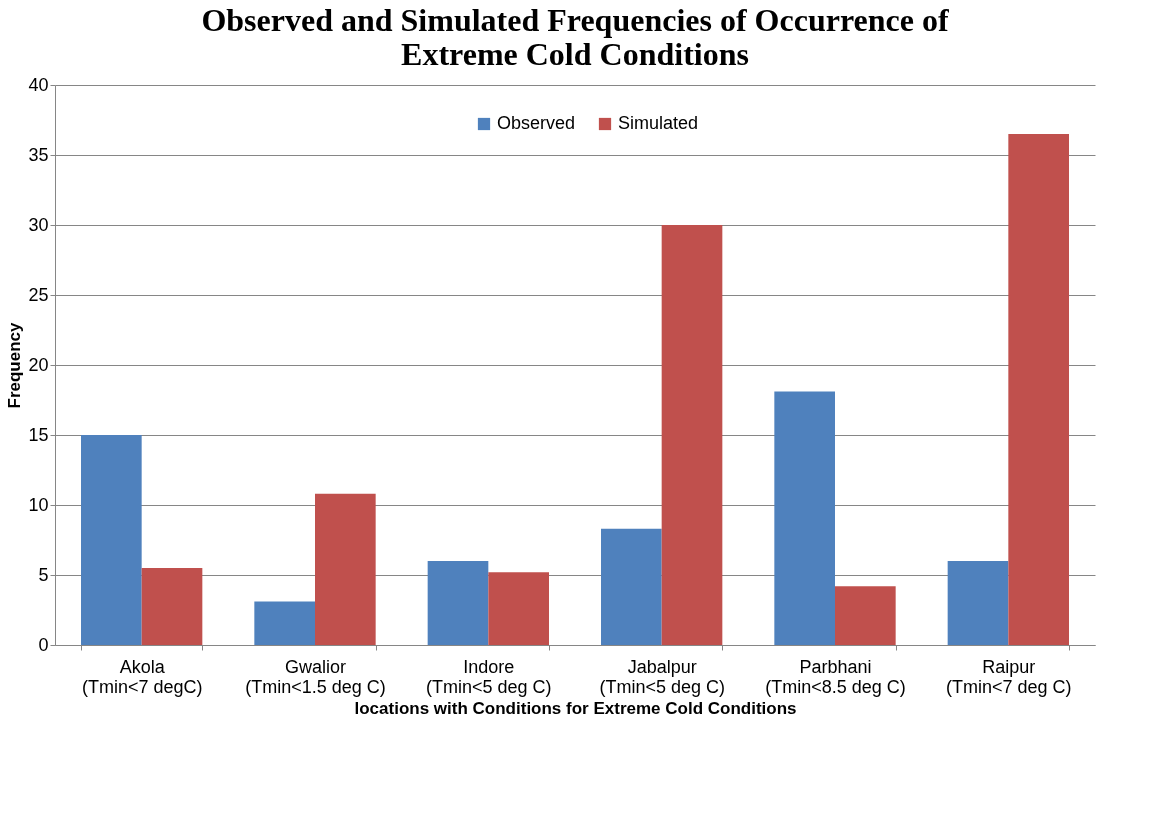 This screenshot has height=822, width=1170. What do you see at coordinates (43, 644) in the screenshot?
I see `y-tick-label: 0` at bounding box center [43, 644].